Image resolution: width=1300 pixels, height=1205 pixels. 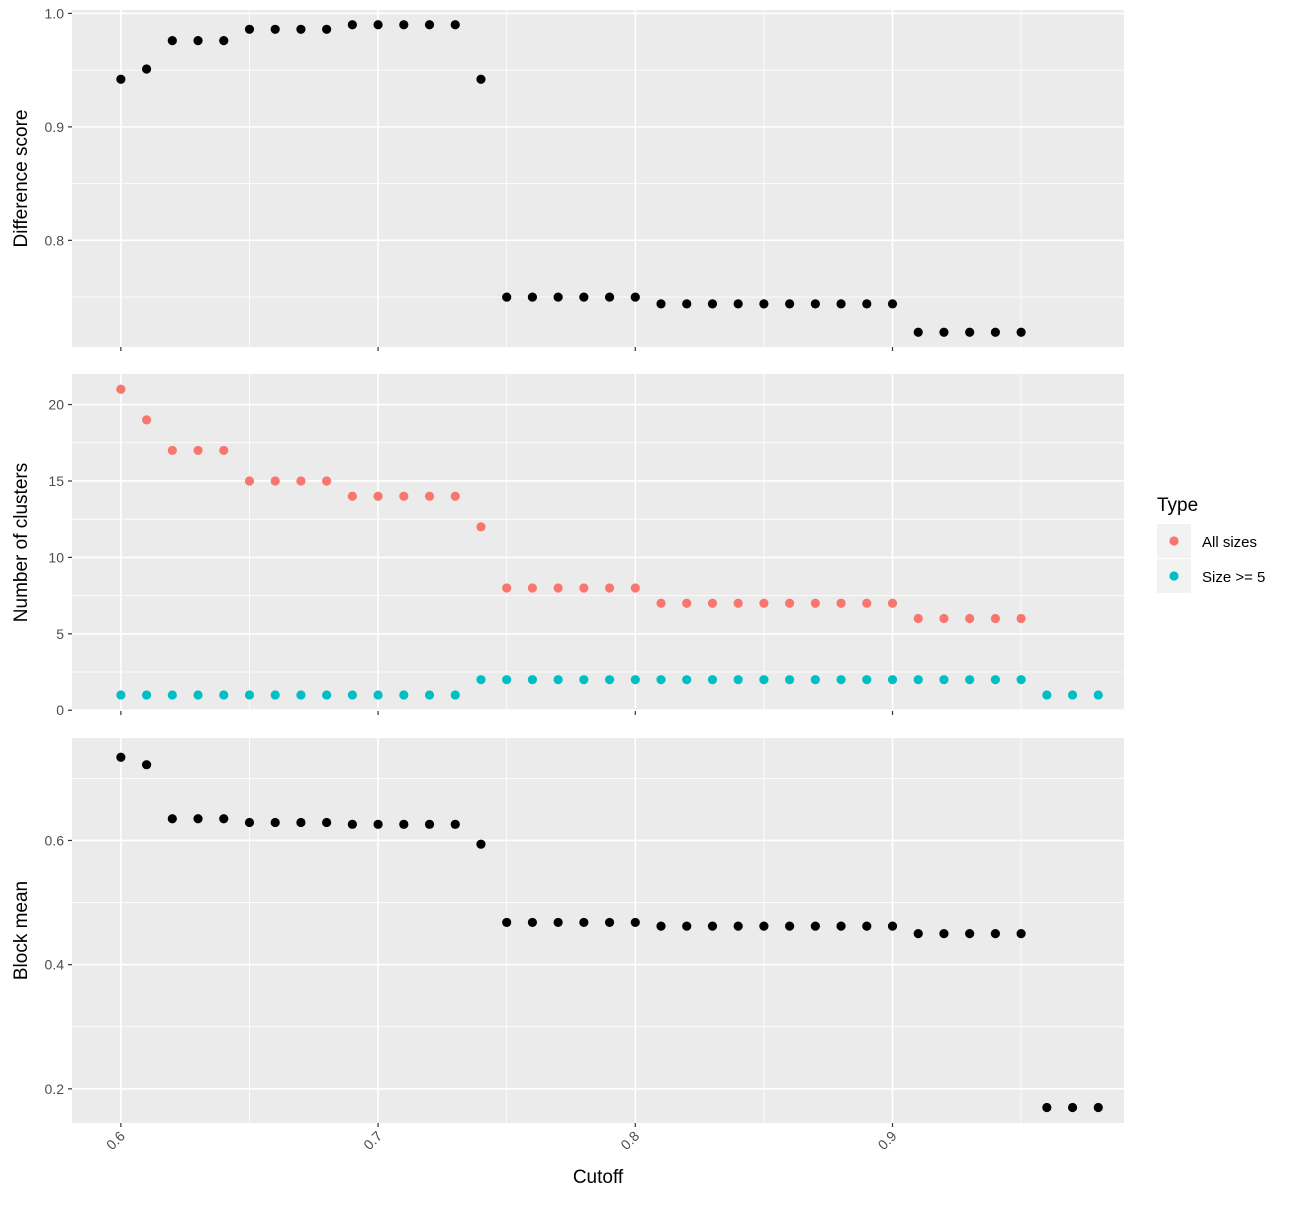 What do you see at coordinates (55, 965) in the screenshot?
I see `y-tick-label: 0.4` at bounding box center [55, 965].